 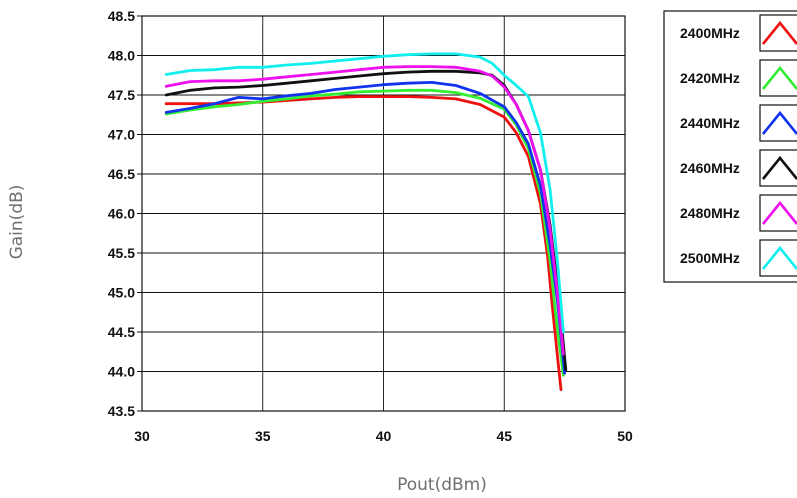 I want to click on legend-label: 2400MHz, so click(x=710, y=33).